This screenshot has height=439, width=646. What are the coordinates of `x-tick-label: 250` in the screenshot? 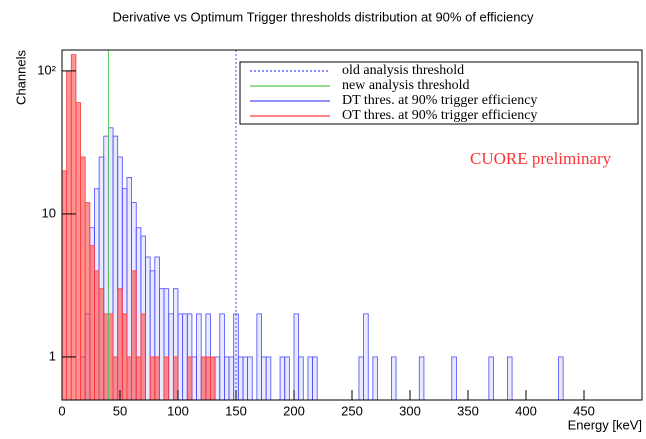 It's located at (352, 410).